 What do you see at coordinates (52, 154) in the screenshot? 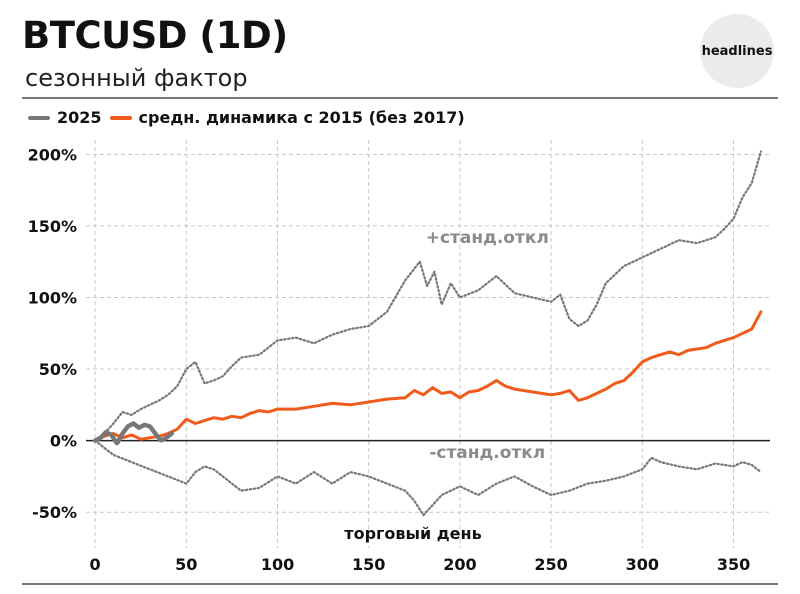
I see `y-tick-label: 200%` at bounding box center [52, 154].